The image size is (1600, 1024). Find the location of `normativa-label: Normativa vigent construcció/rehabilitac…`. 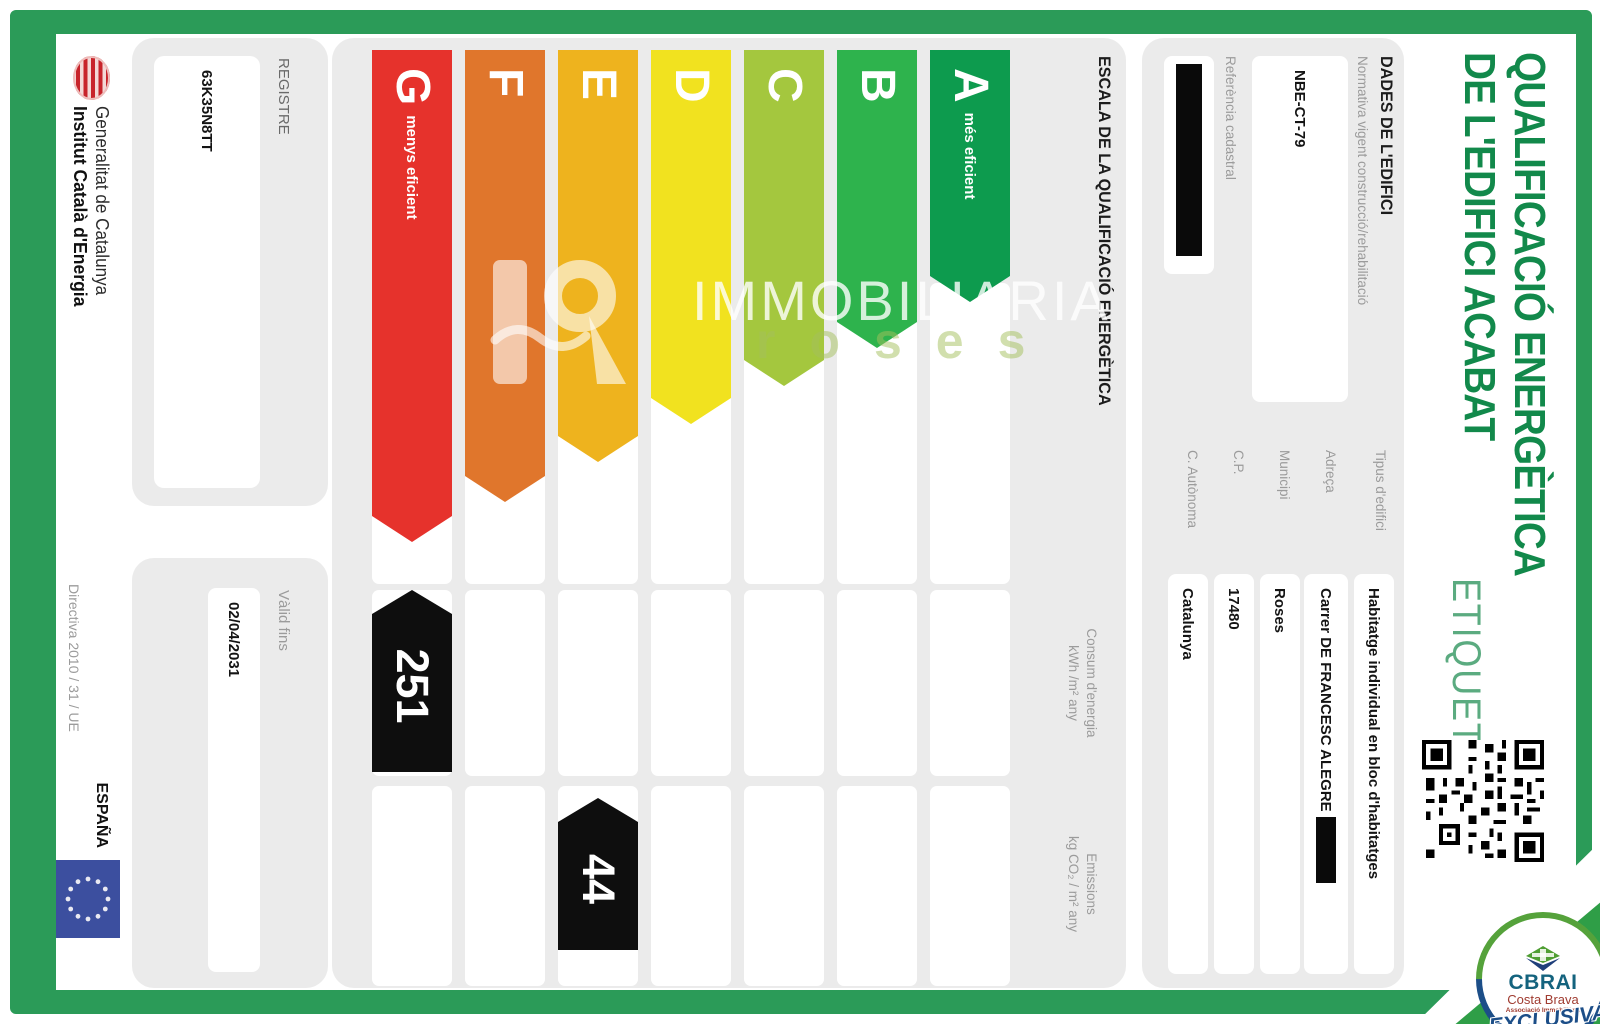

normativa-label: Normativa vigent construcció/rehabilitac… is located at coordinates (1362, 181).